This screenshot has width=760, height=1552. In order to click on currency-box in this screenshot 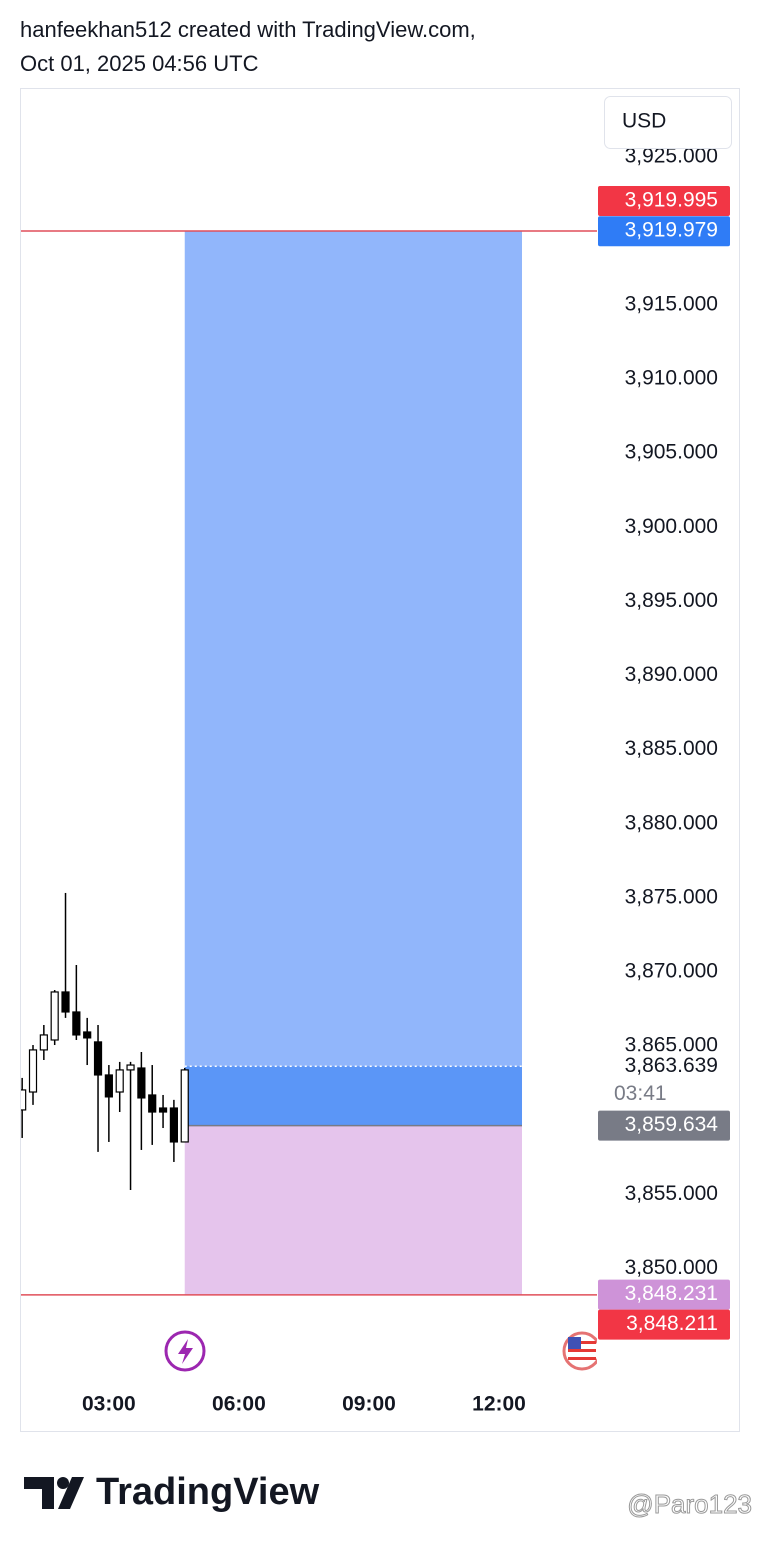, I will do `click(668, 122)`.